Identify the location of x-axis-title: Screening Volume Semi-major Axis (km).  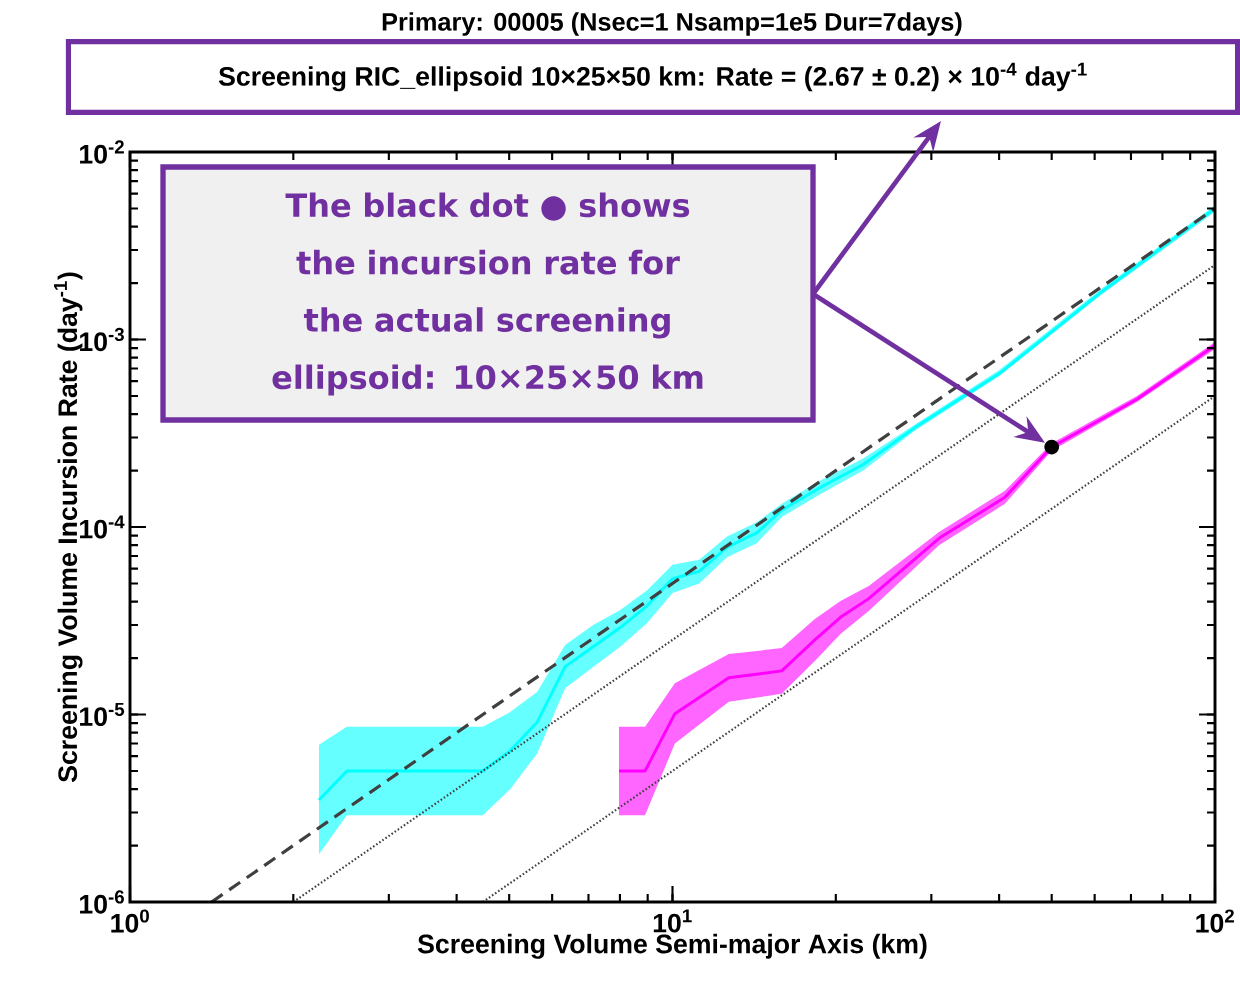
(672, 946).